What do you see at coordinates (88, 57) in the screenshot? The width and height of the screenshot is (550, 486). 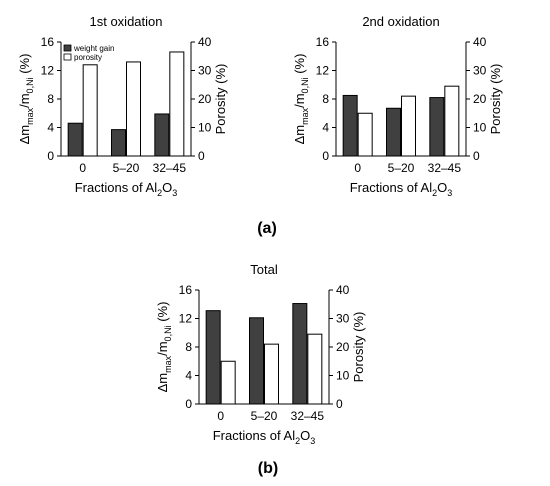 I see `legend-label-porosity: porosity` at bounding box center [88, 57].